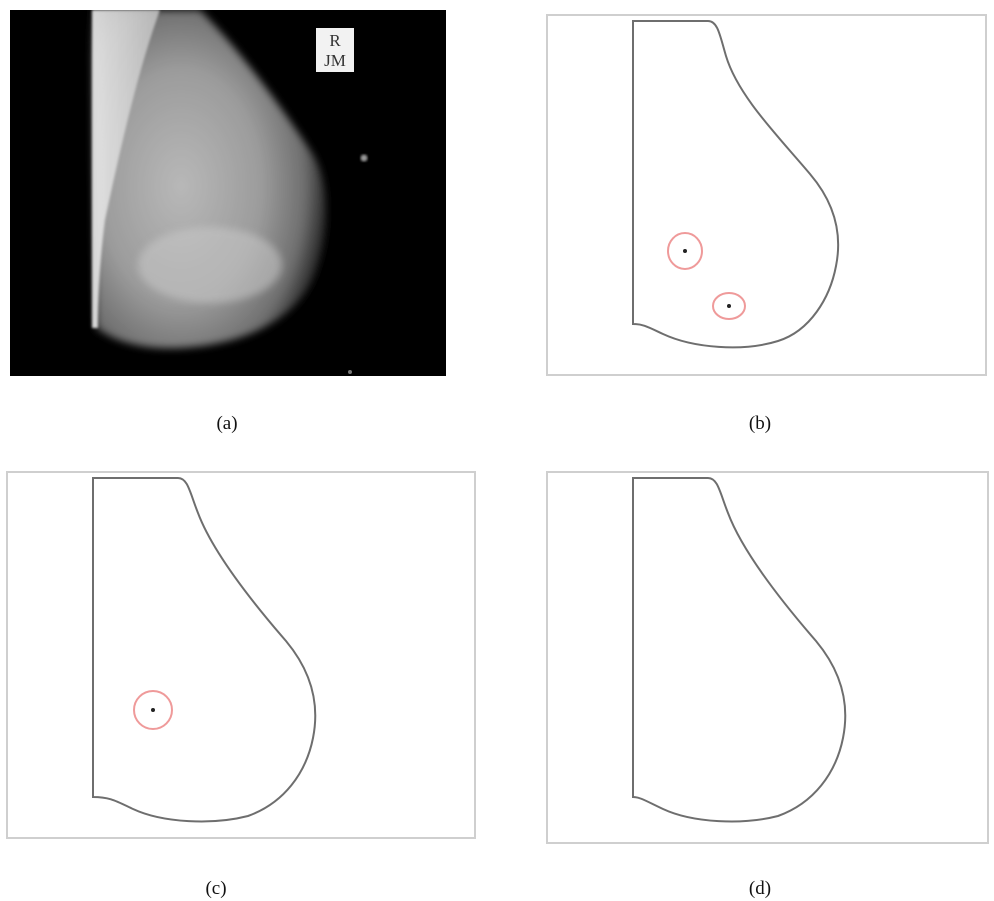 This screenshot has width=994, height=901. Describe the element at coordinates (335, 60) in the screenshot. I see `marker-text-bottom: JM` at that location.